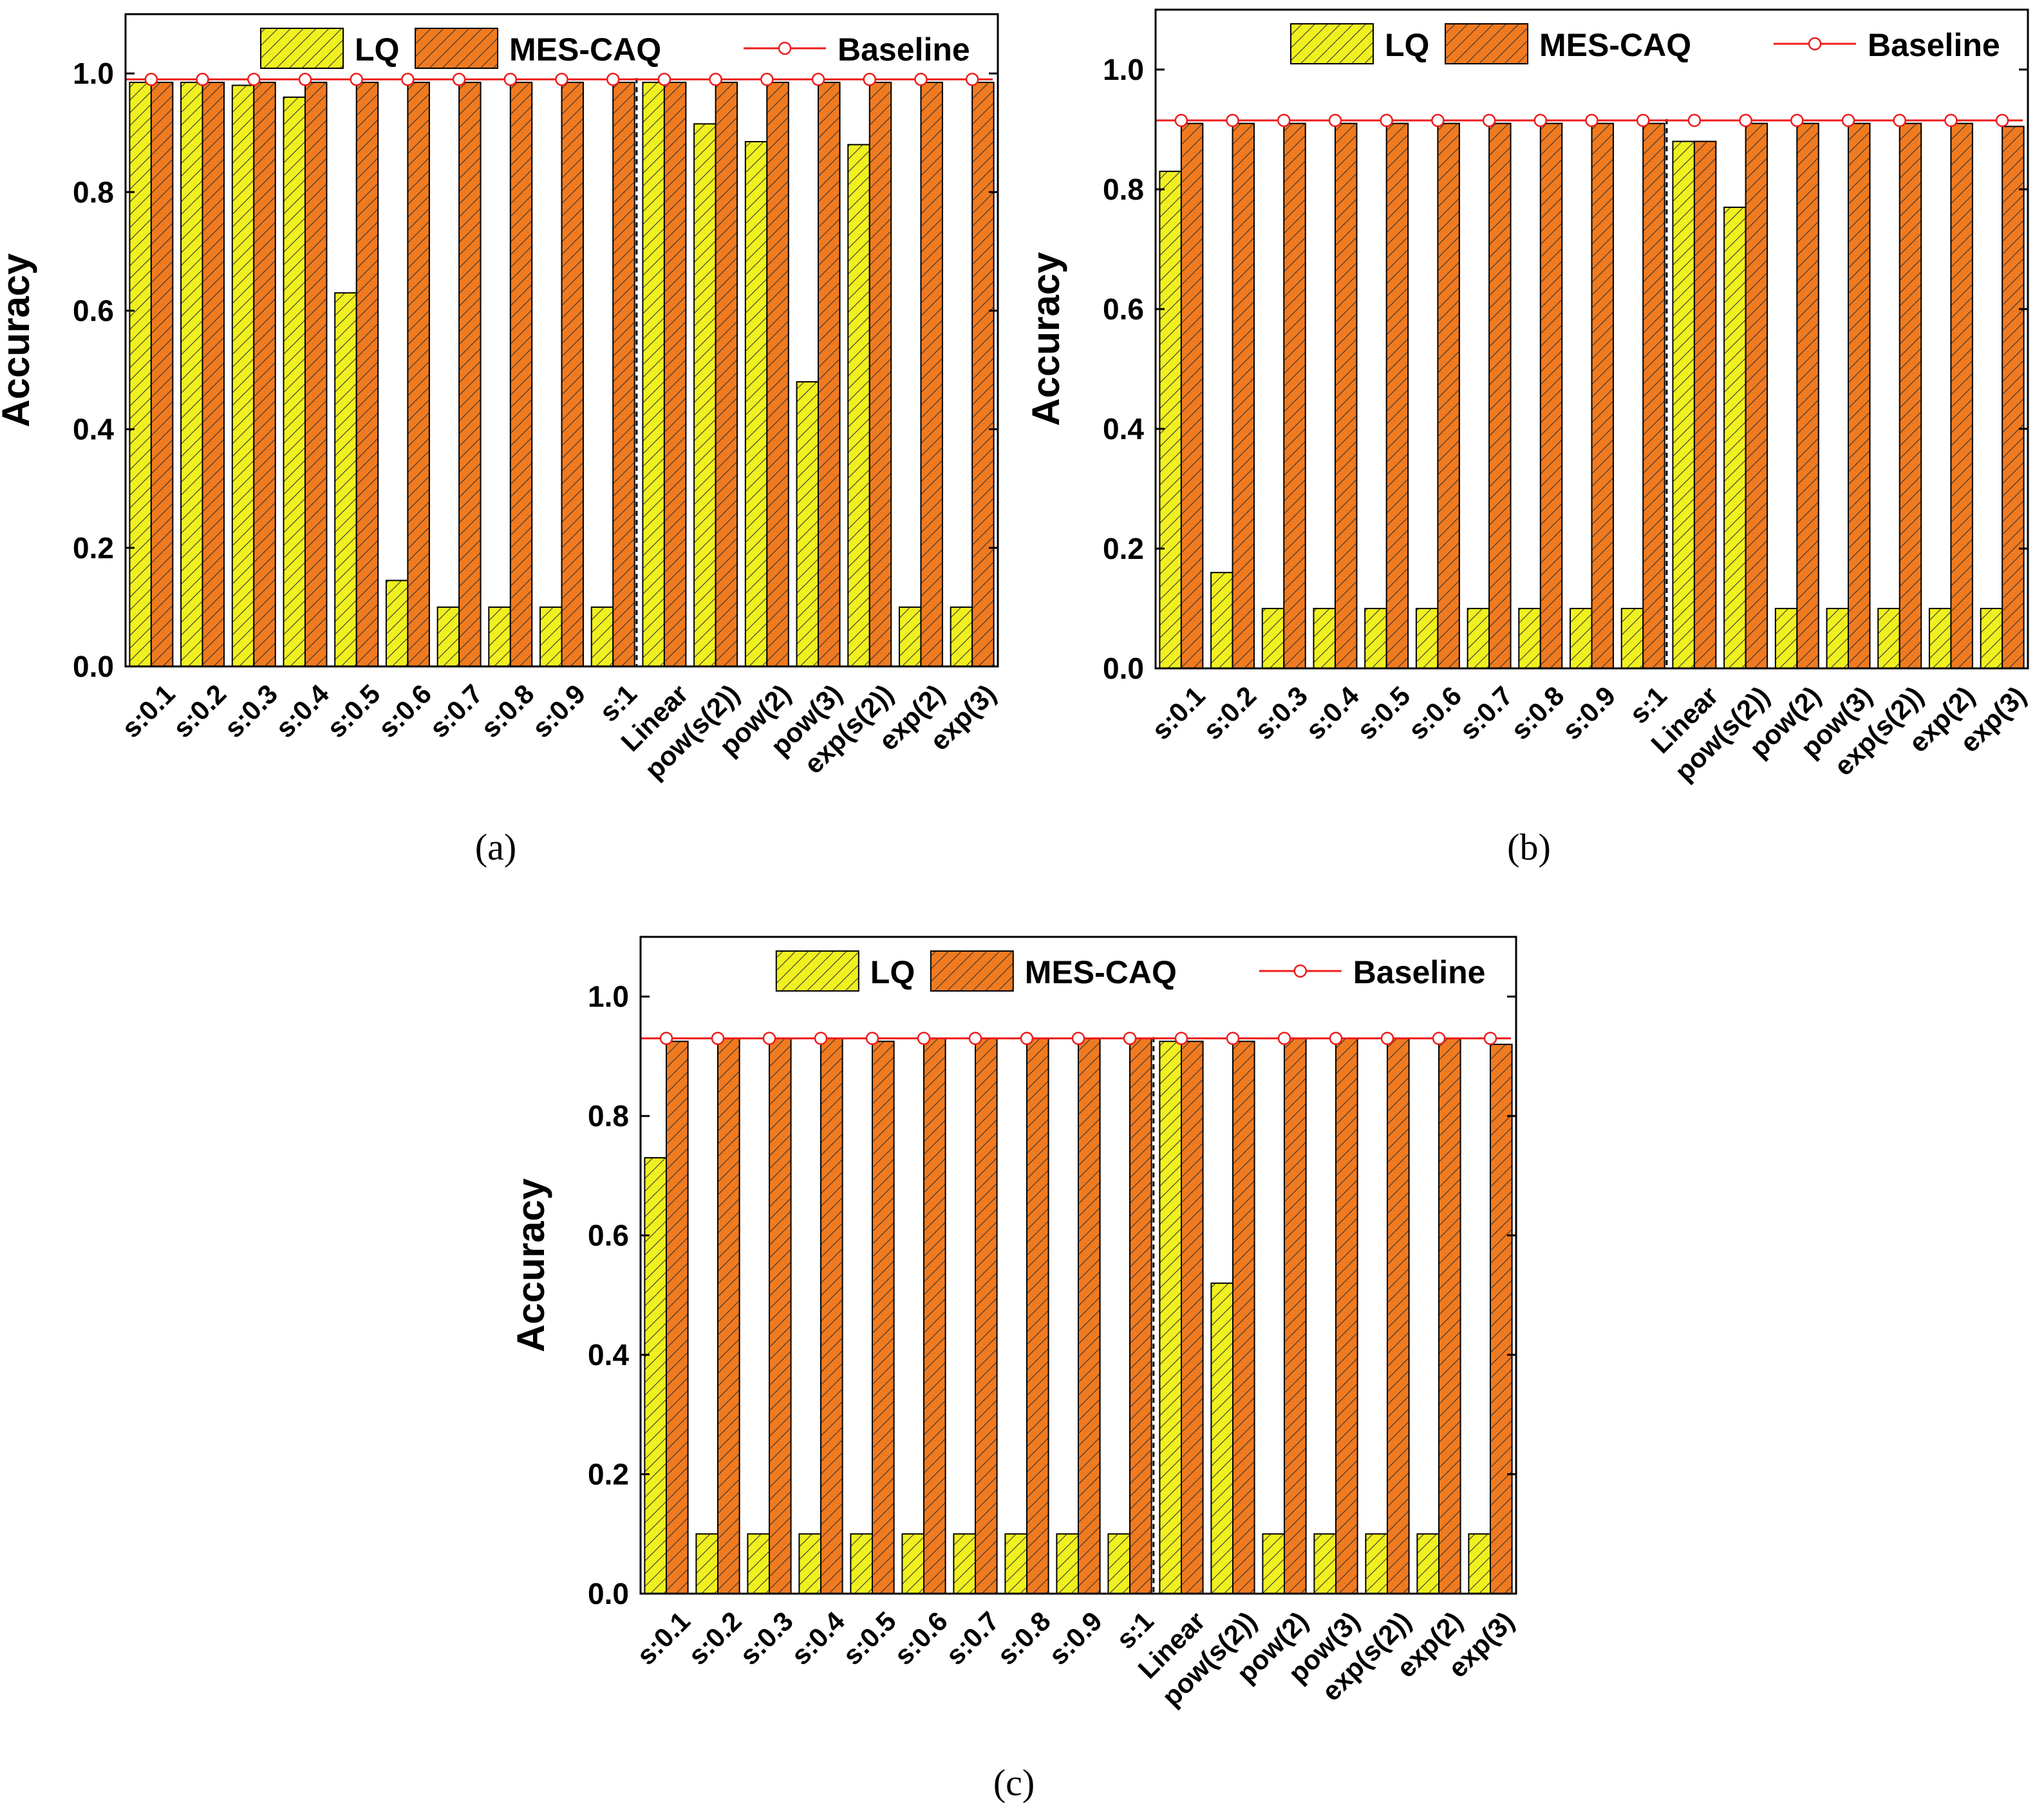  What do you see at coordinates (972, 971) in the screenshot?
I see `legend-swatch-mes-caq` at bounding box center [972, 971].